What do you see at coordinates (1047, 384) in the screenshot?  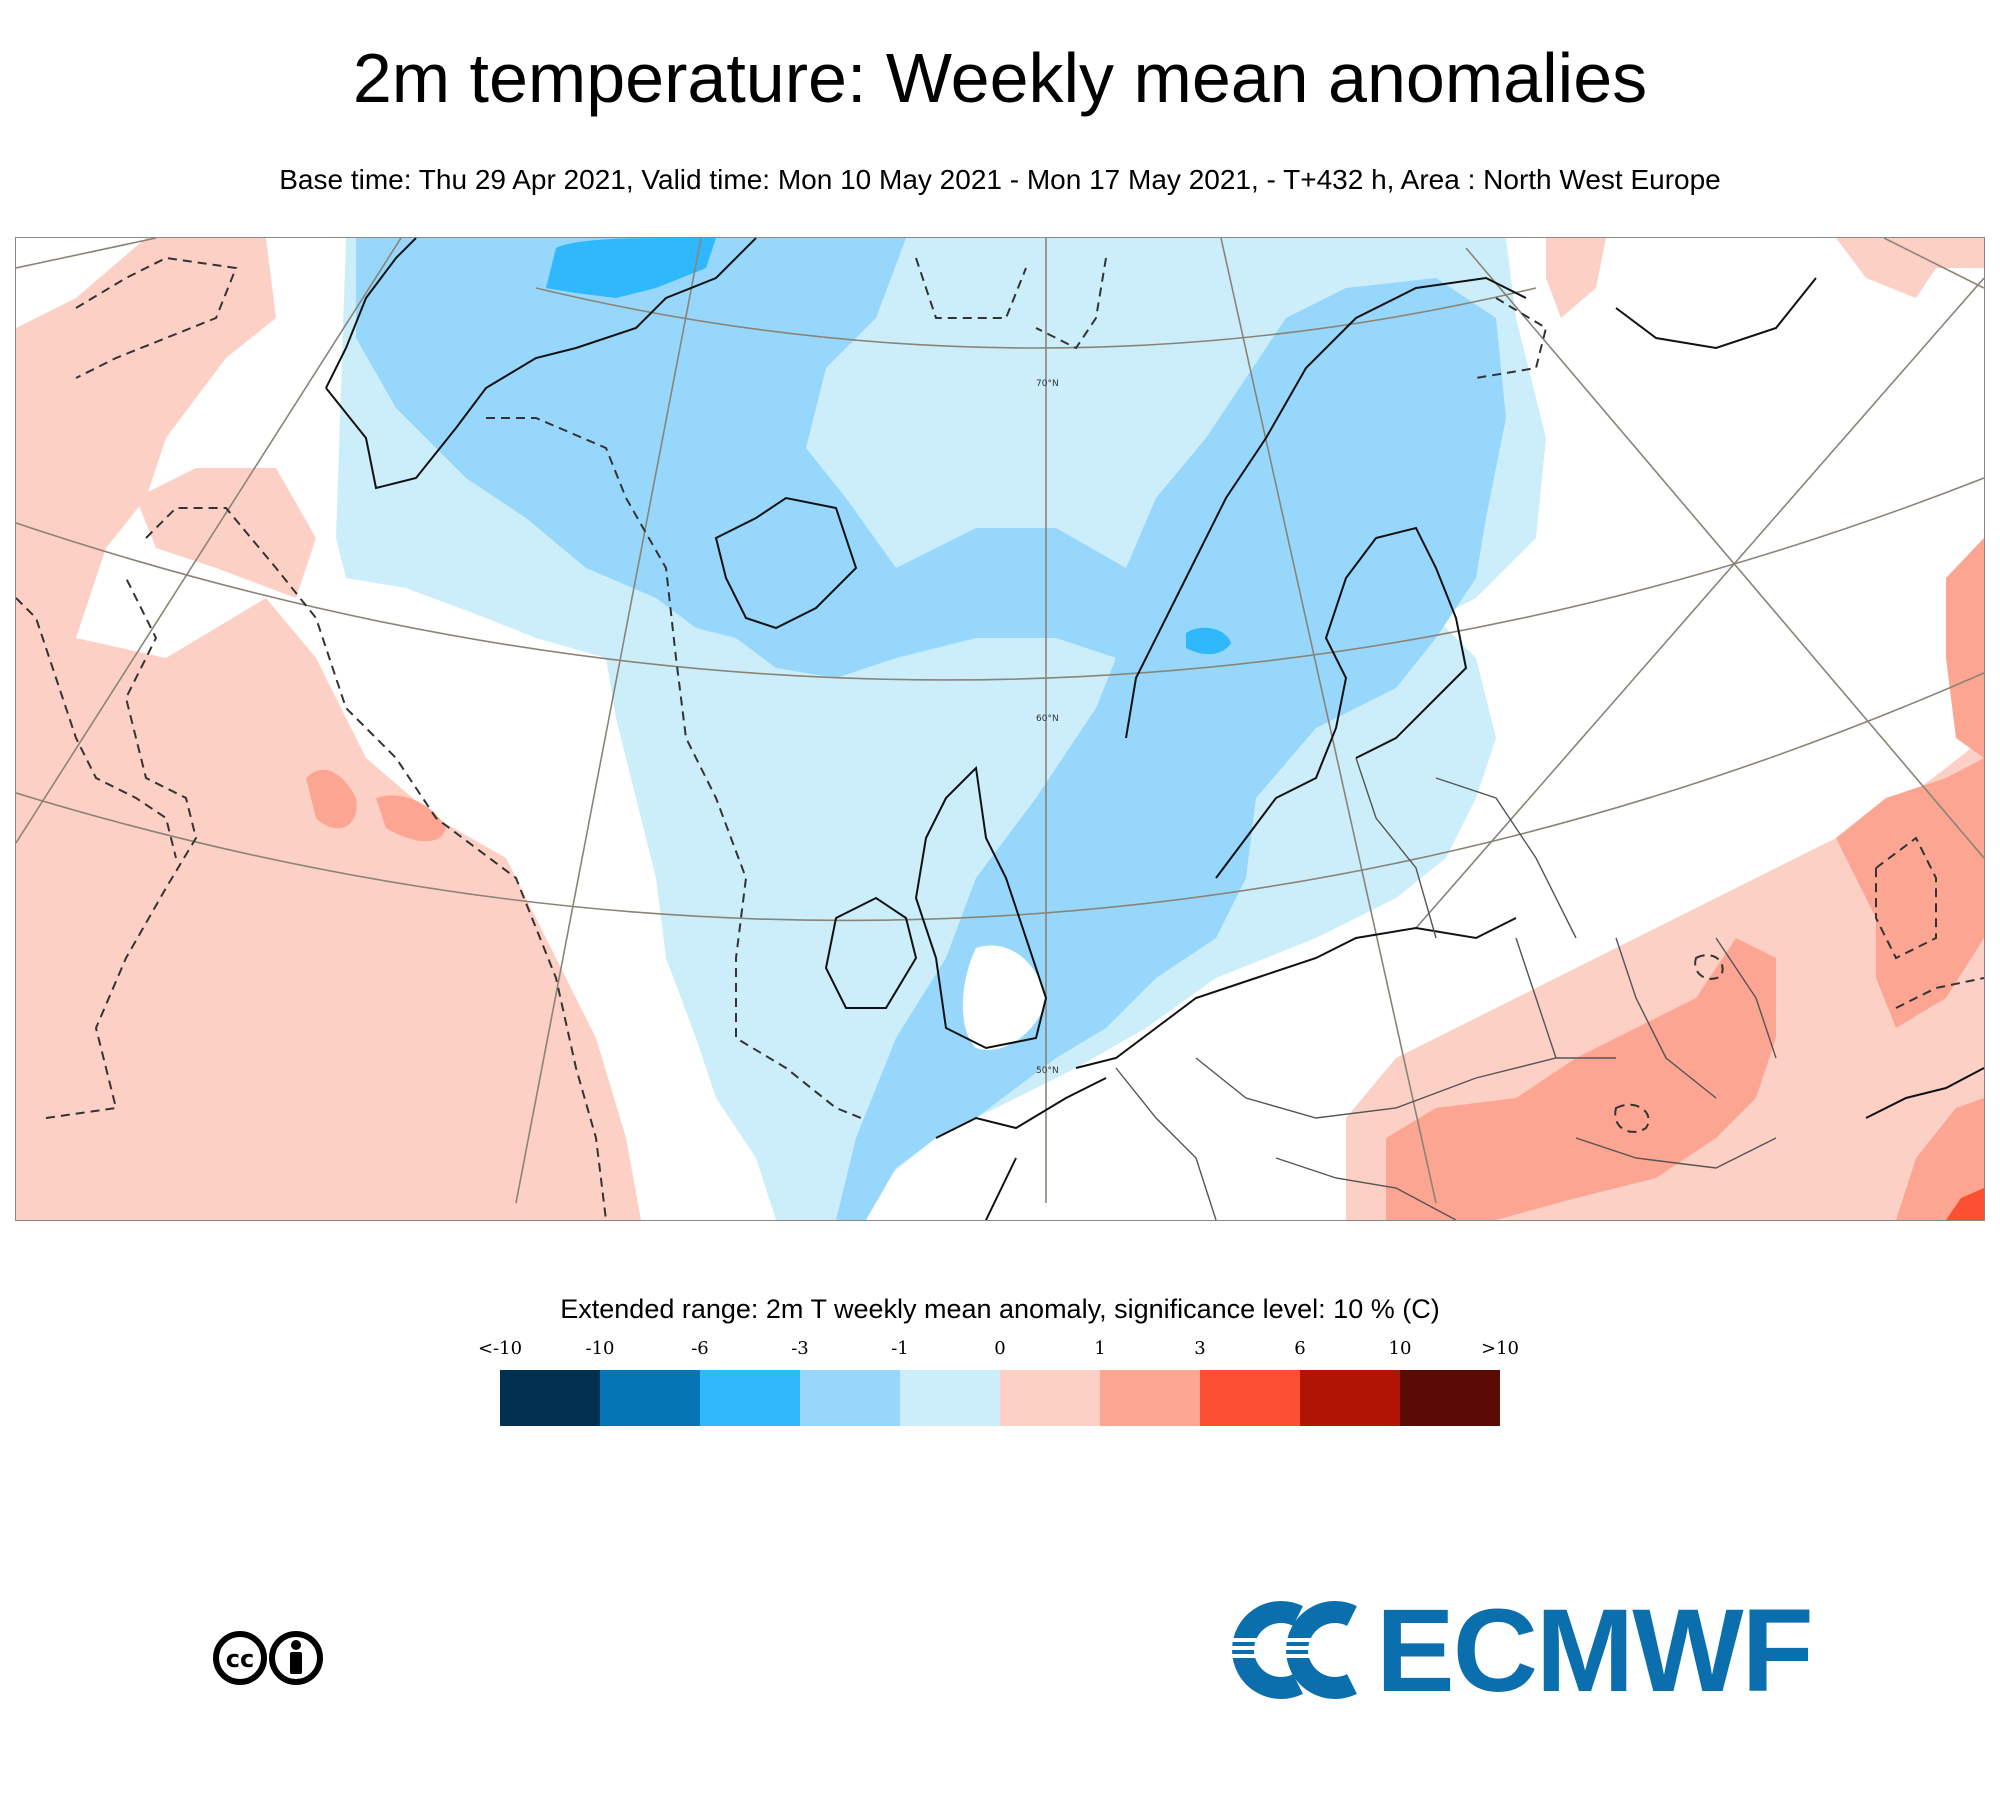 I see `lat-label-70: 70°N` at bounding box center [1047, 384].